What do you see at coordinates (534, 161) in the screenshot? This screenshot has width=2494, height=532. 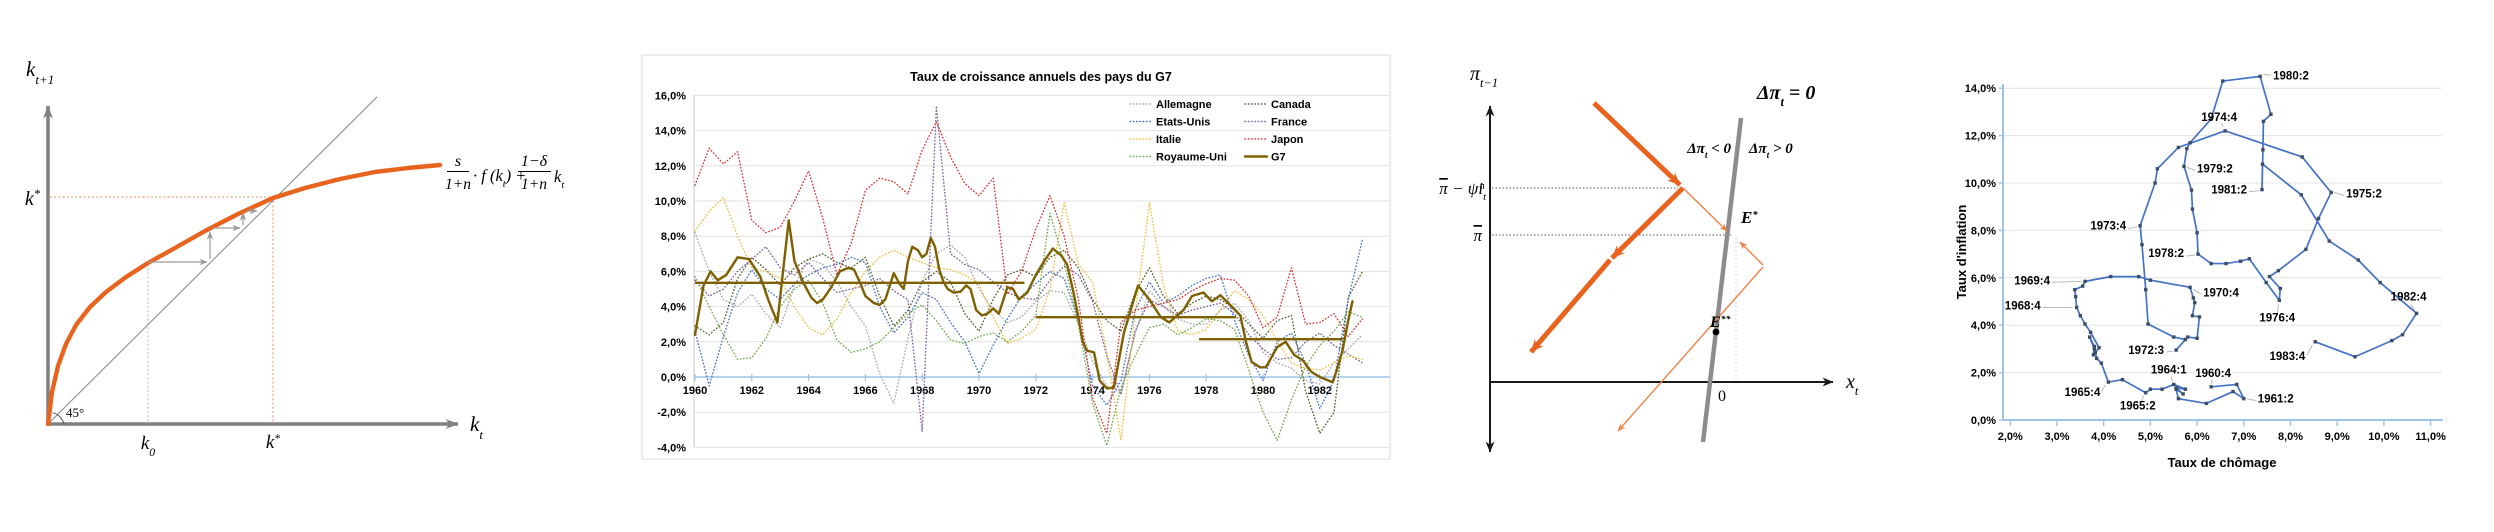 I see `svg-text: 1−δ` at bounding box center [534, 161].